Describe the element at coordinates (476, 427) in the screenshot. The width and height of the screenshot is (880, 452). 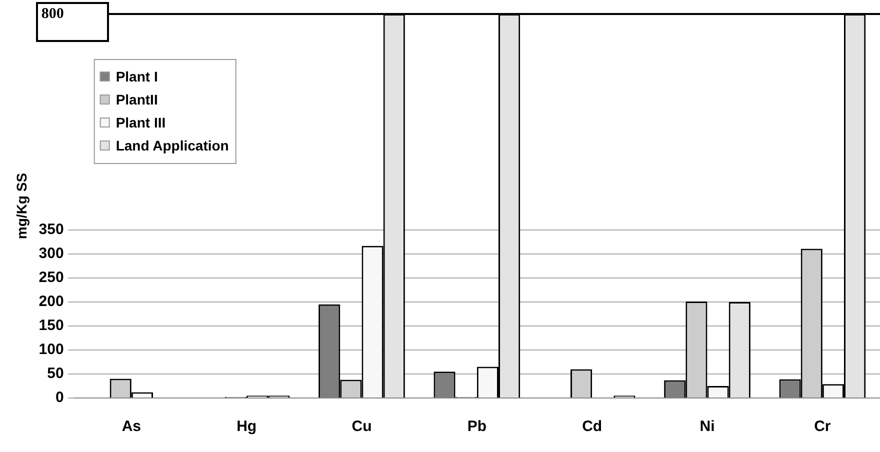
I see `x-tick-label: Pb` at that location.